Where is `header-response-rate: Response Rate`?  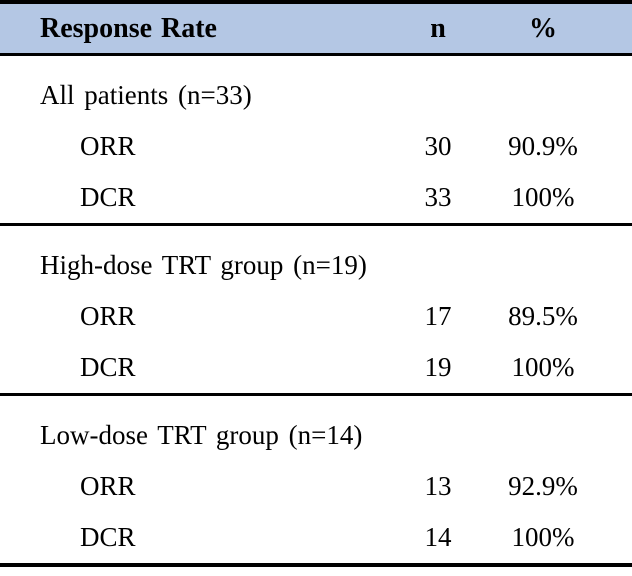
header-response-rate: Response Rate is located at coordinates (201, 29).